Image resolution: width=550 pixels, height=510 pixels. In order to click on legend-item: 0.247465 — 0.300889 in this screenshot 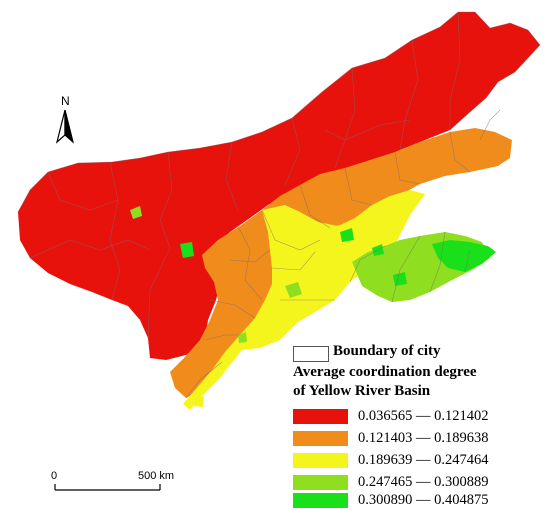, I will do `click(391, 482)`.